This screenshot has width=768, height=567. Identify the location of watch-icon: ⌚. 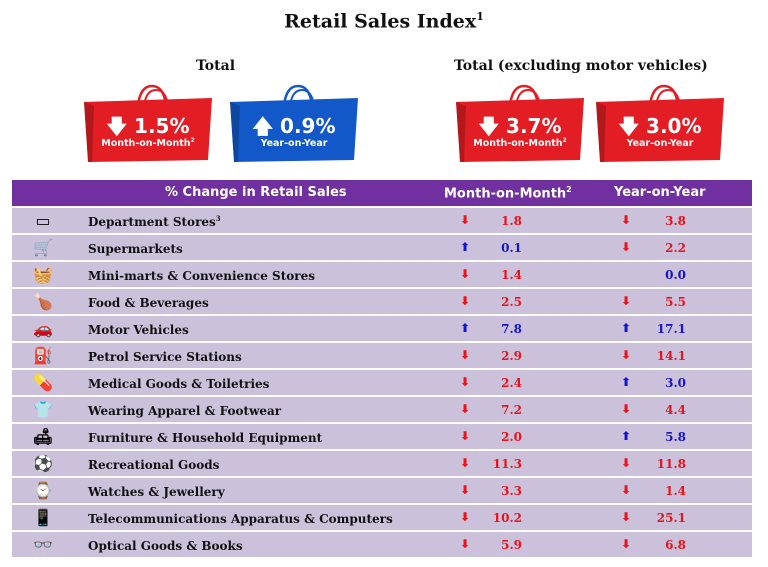
(43, 490).